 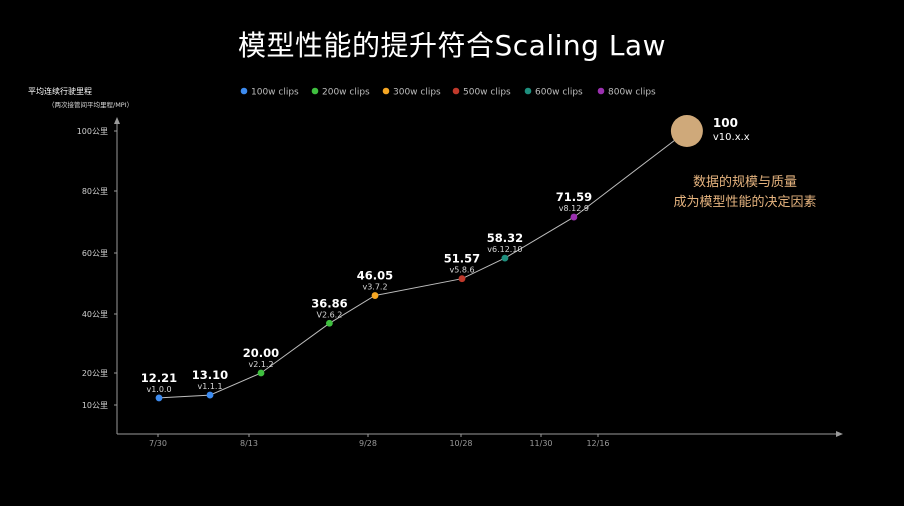 I want to click on projected-point, so click(x=686, y=131).